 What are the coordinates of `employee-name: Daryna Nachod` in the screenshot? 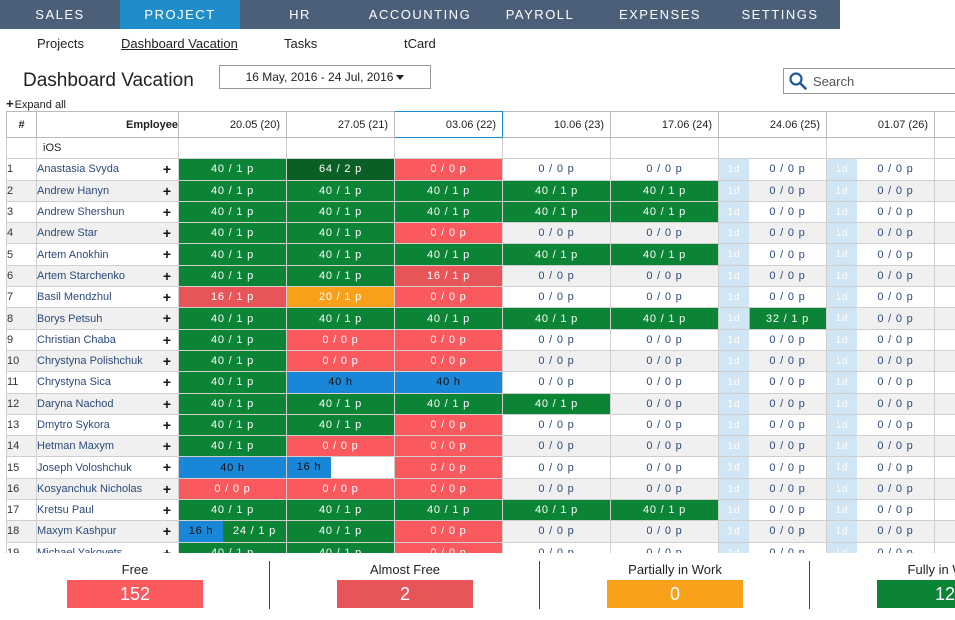 It's located at (75, 403).